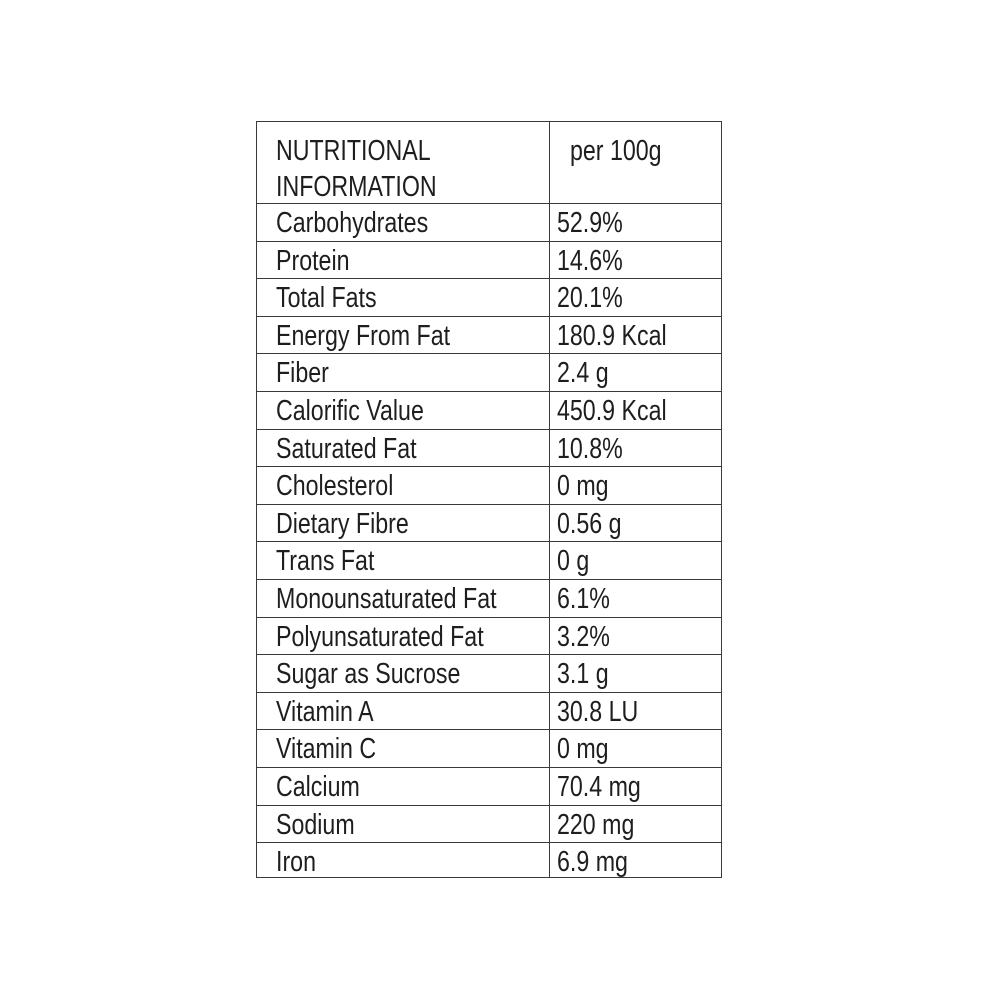  What do you see at coordinates (612, 335) in the screenshot?
I see `nutrient-value: 180.9 Kcal` at bounding box center [612, 335].